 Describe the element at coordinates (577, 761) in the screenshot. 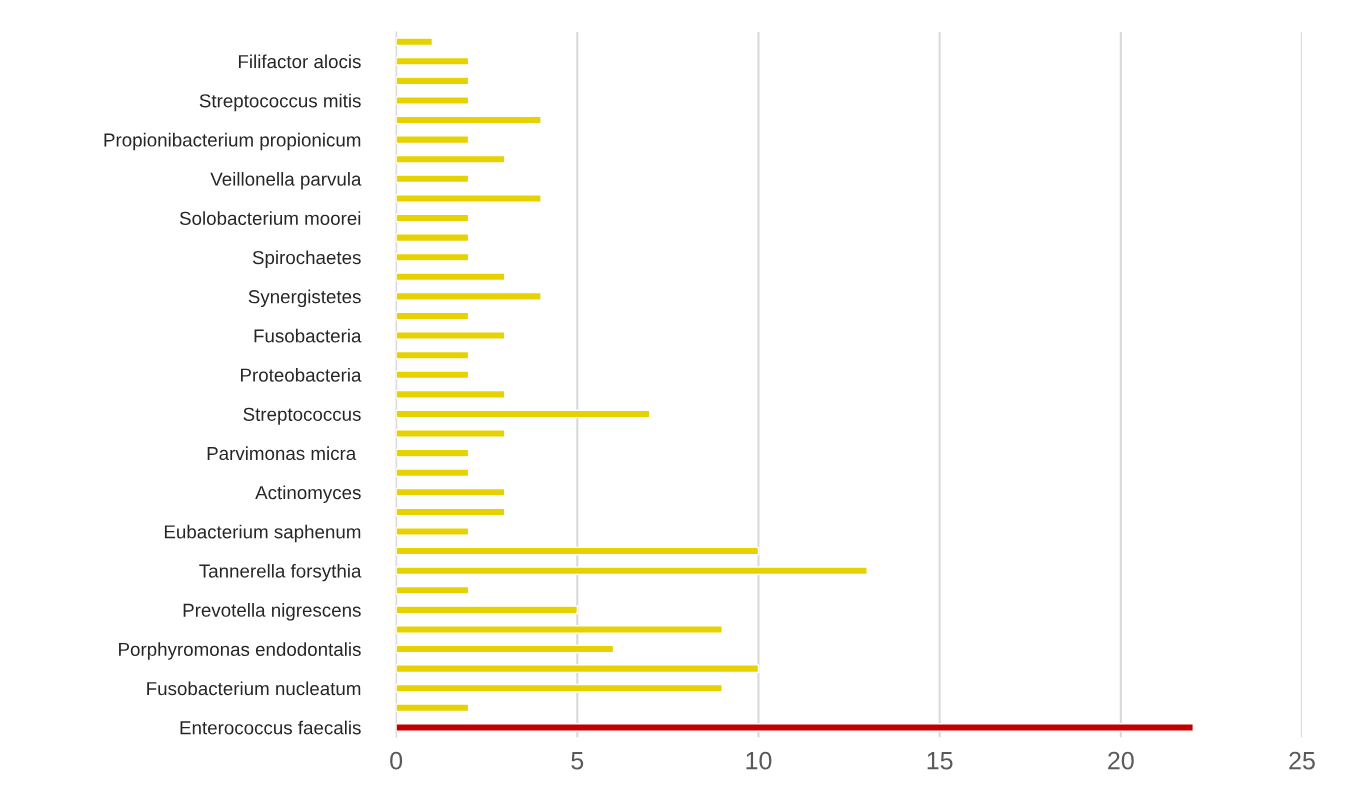

I see `x-tick-label: 5` at that location.